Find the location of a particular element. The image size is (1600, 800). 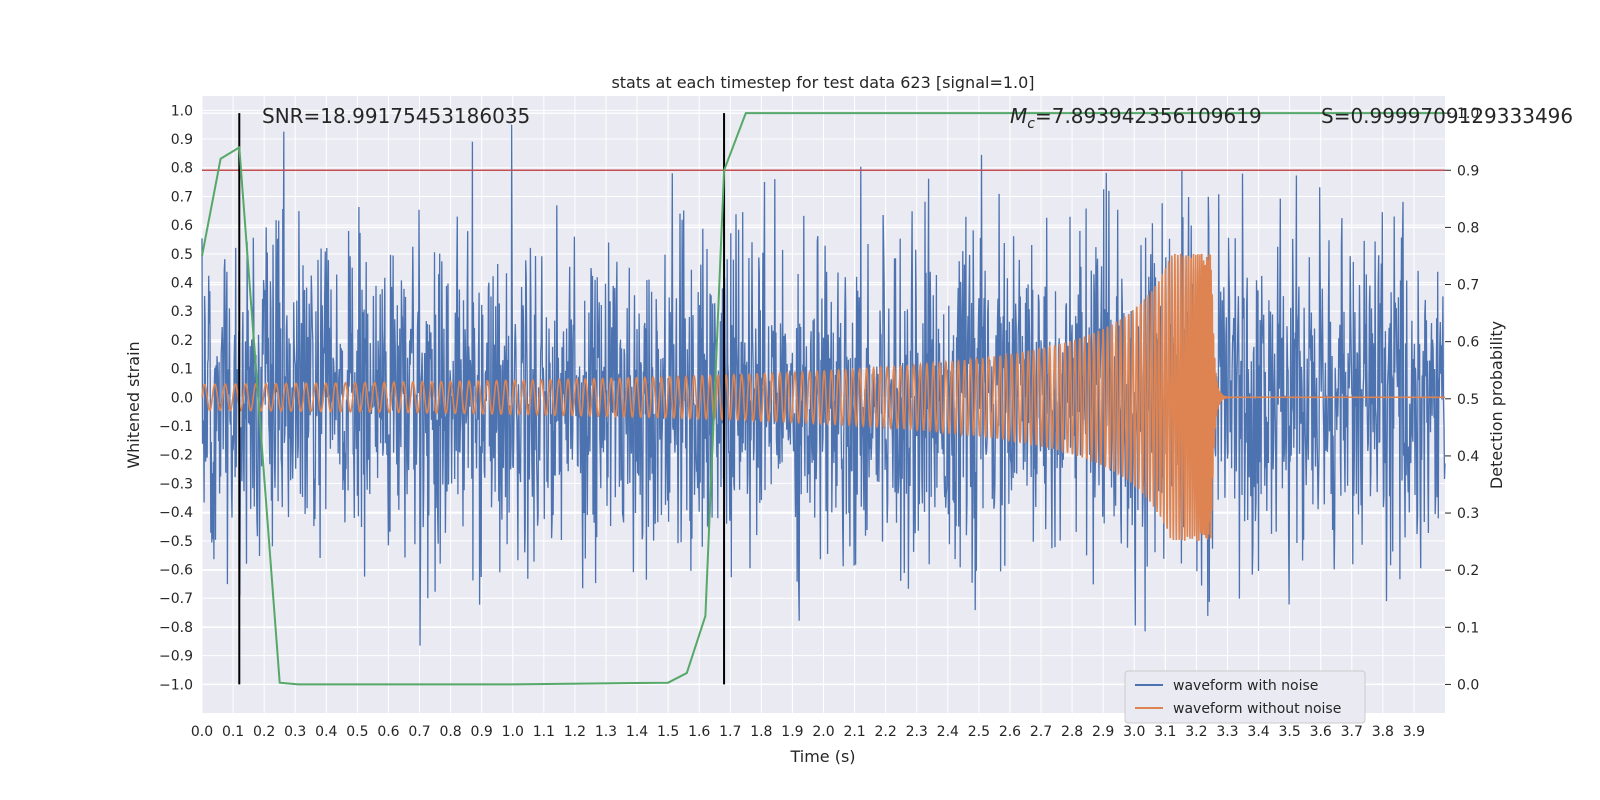

y-left-tick-label: −0.7 is located at coordinates (176, 599).